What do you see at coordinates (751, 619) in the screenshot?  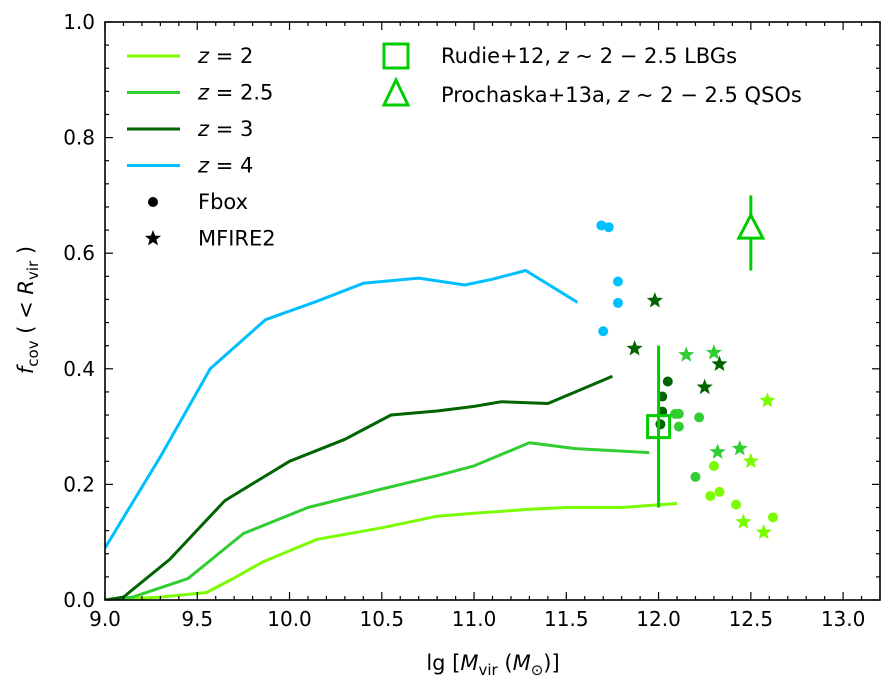 I see `x-tick-label: 12.5` at bounding box center [751, 619].